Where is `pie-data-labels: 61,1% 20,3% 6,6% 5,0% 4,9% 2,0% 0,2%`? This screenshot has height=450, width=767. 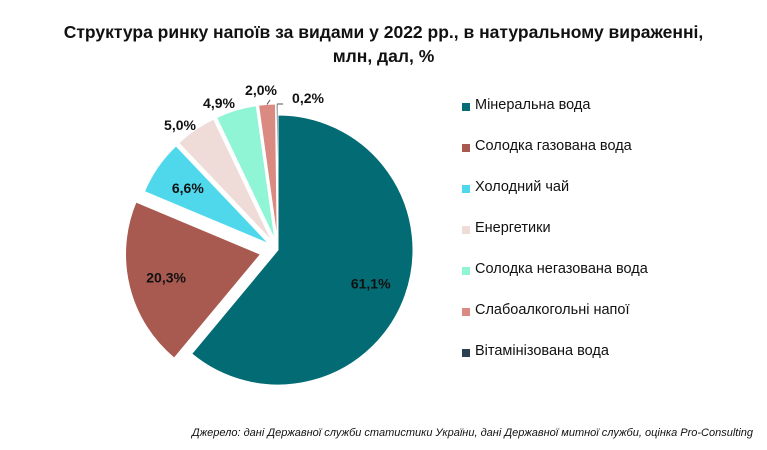
pie-data-labels: 61,1% 20,3% 6,6% 5,0% 4,9% 2,0% 0,2% is located at coordinates (268, 186).